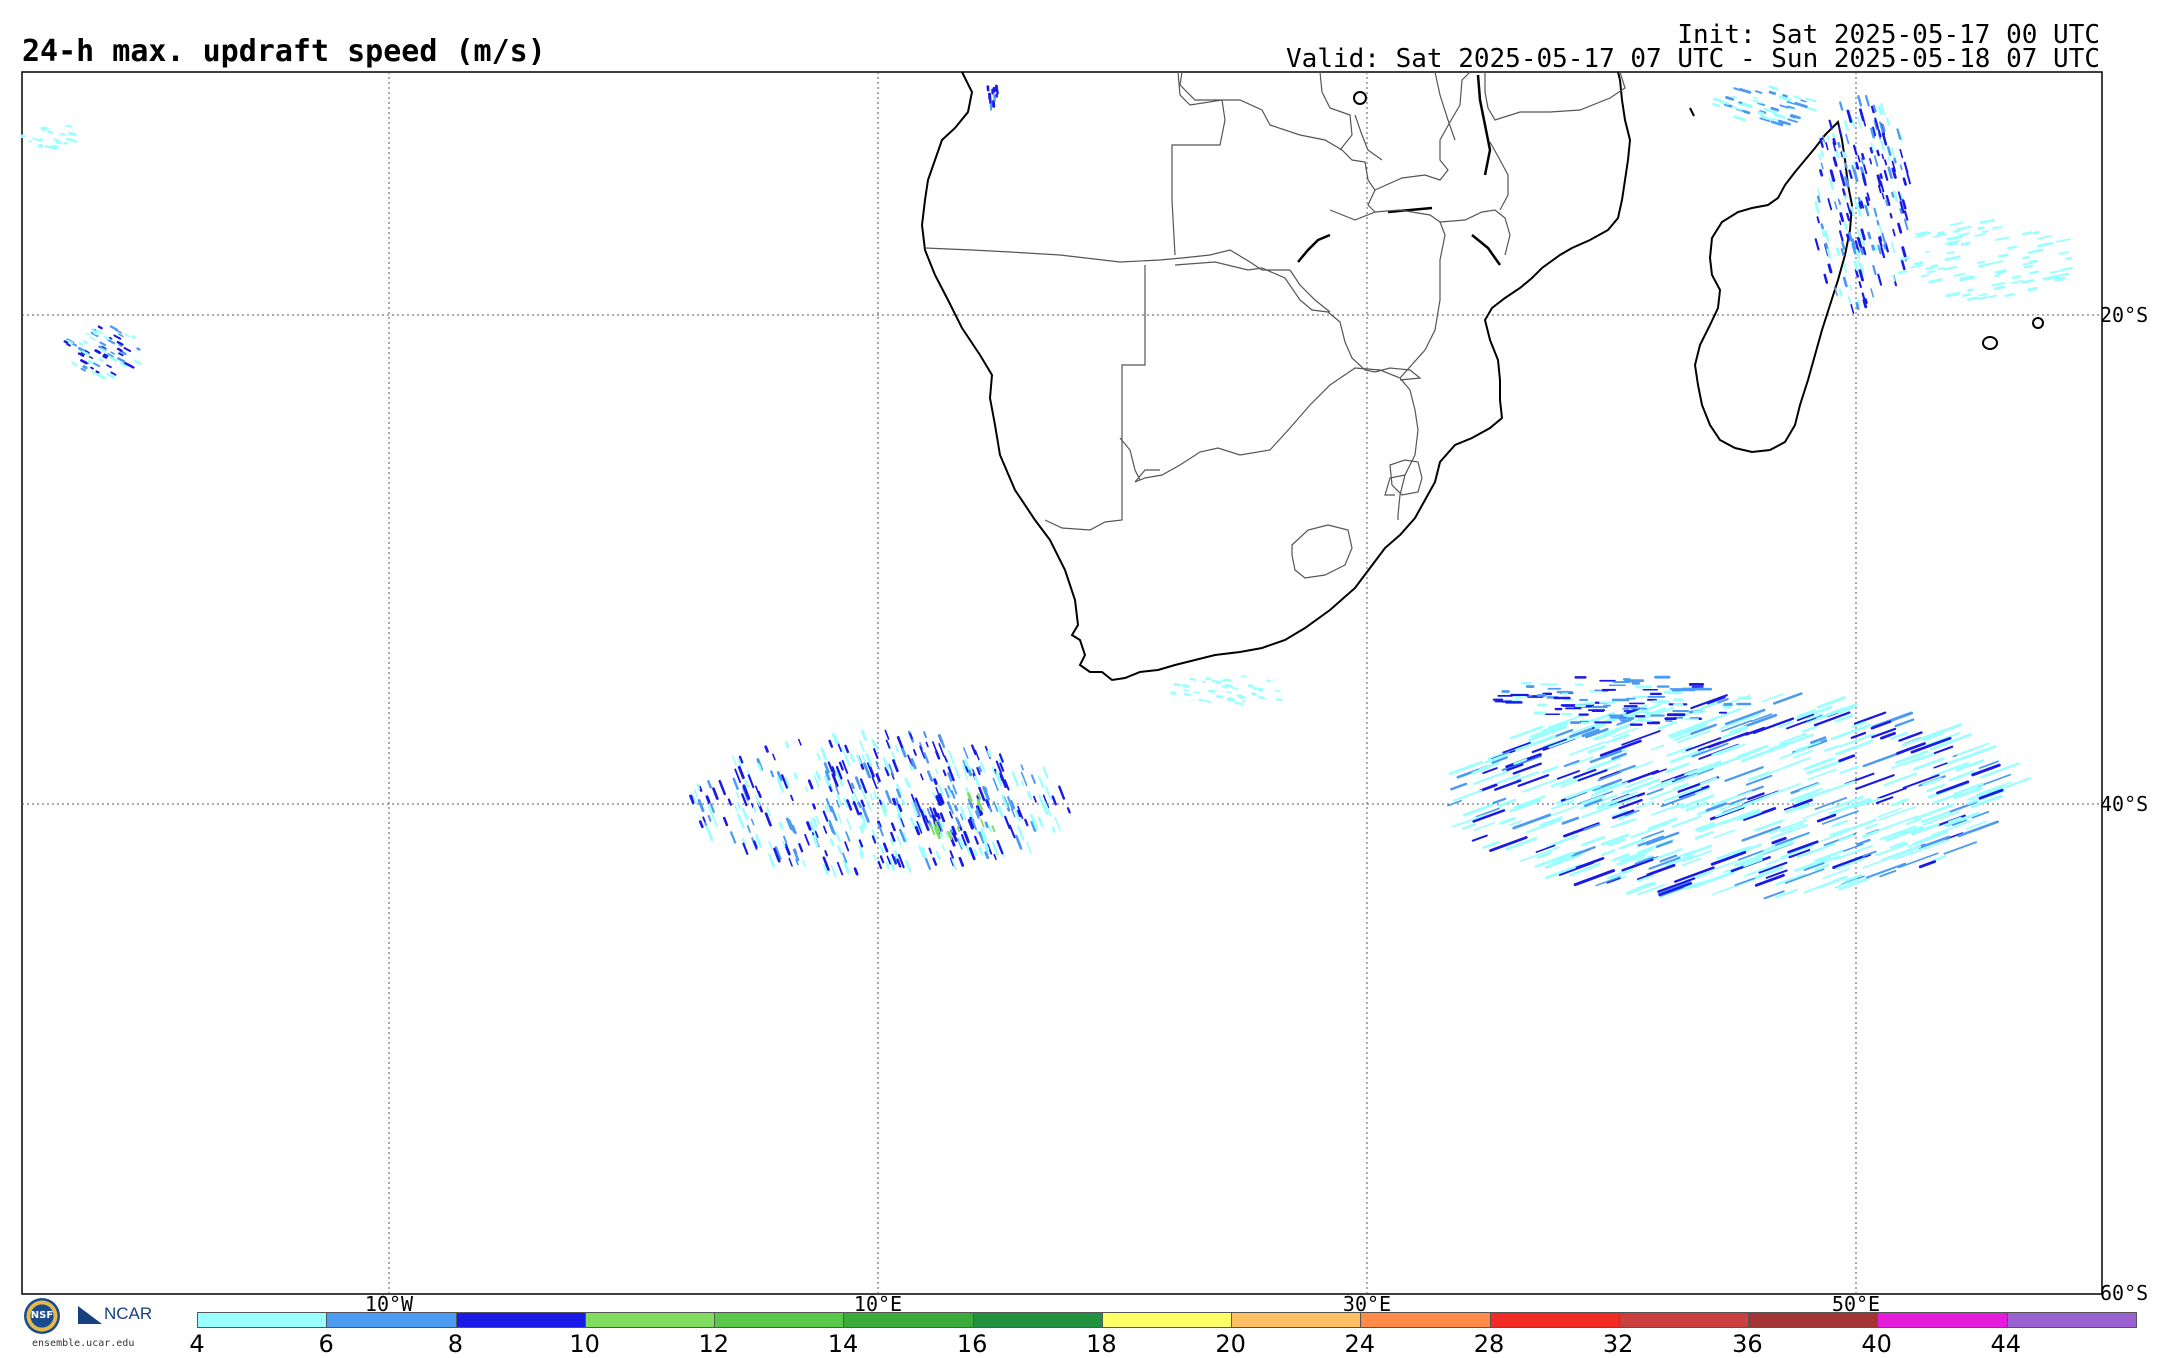 This screenshot has height=1358, width=2160. What do you see at coordinates (90, 1315) in the screenshot?
I see `ncar-logo-icon` at bounding box center [90, 1315].